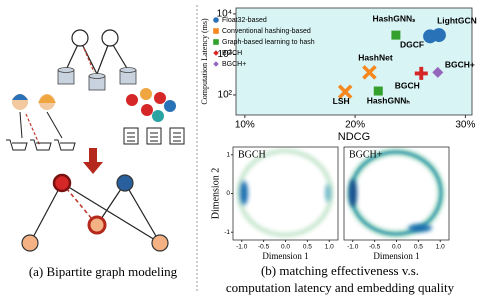 The width and height of the screenshot is (491, 302). What do you see at coordinates (465, 125) in the screenshot?
I see `x-tick-label: 30%` at bounding box center [465, 125].